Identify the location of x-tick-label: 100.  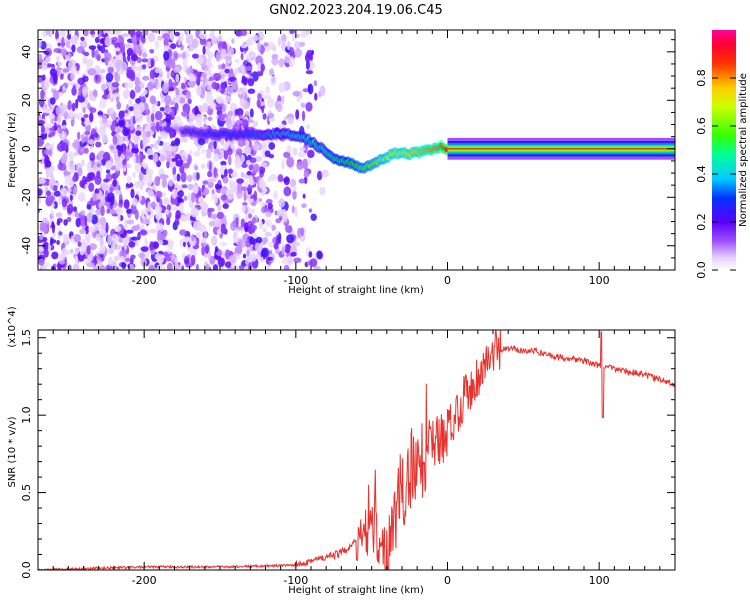
(599, 280).